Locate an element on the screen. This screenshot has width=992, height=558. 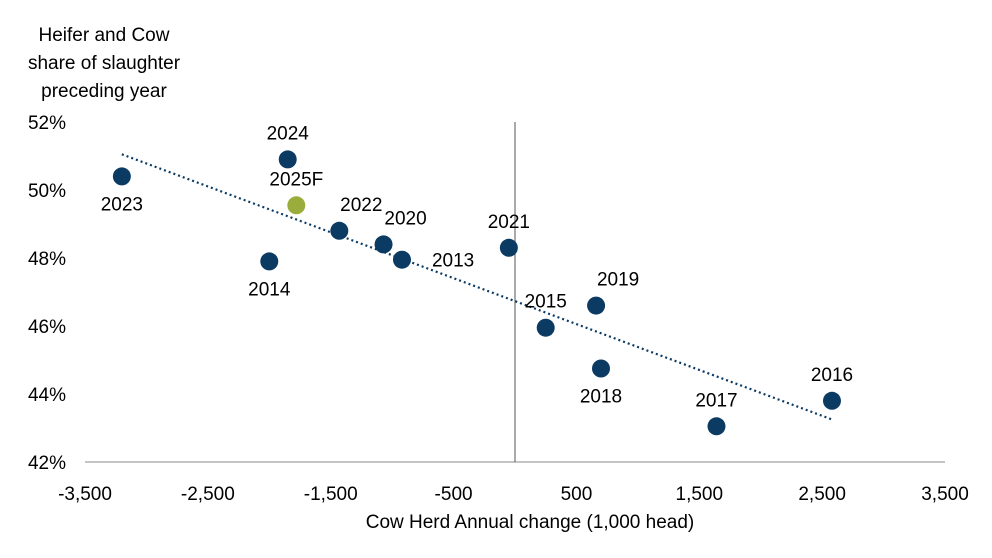
x-tick-label: 500 is located at coordinates (577, 494).